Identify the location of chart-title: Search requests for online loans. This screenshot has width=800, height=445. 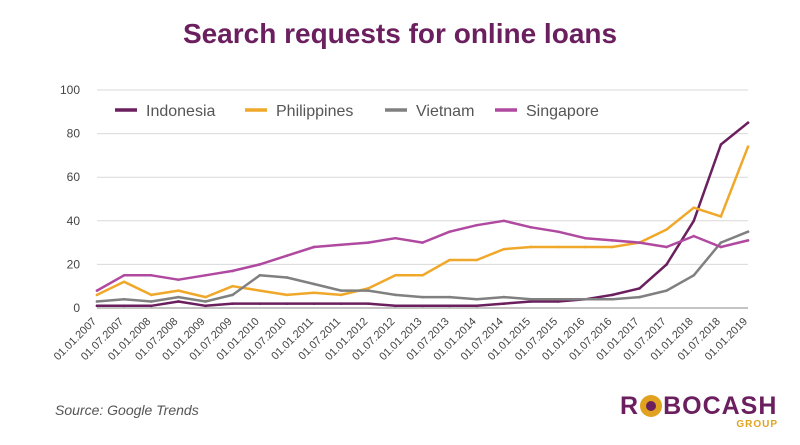
(400, 33).